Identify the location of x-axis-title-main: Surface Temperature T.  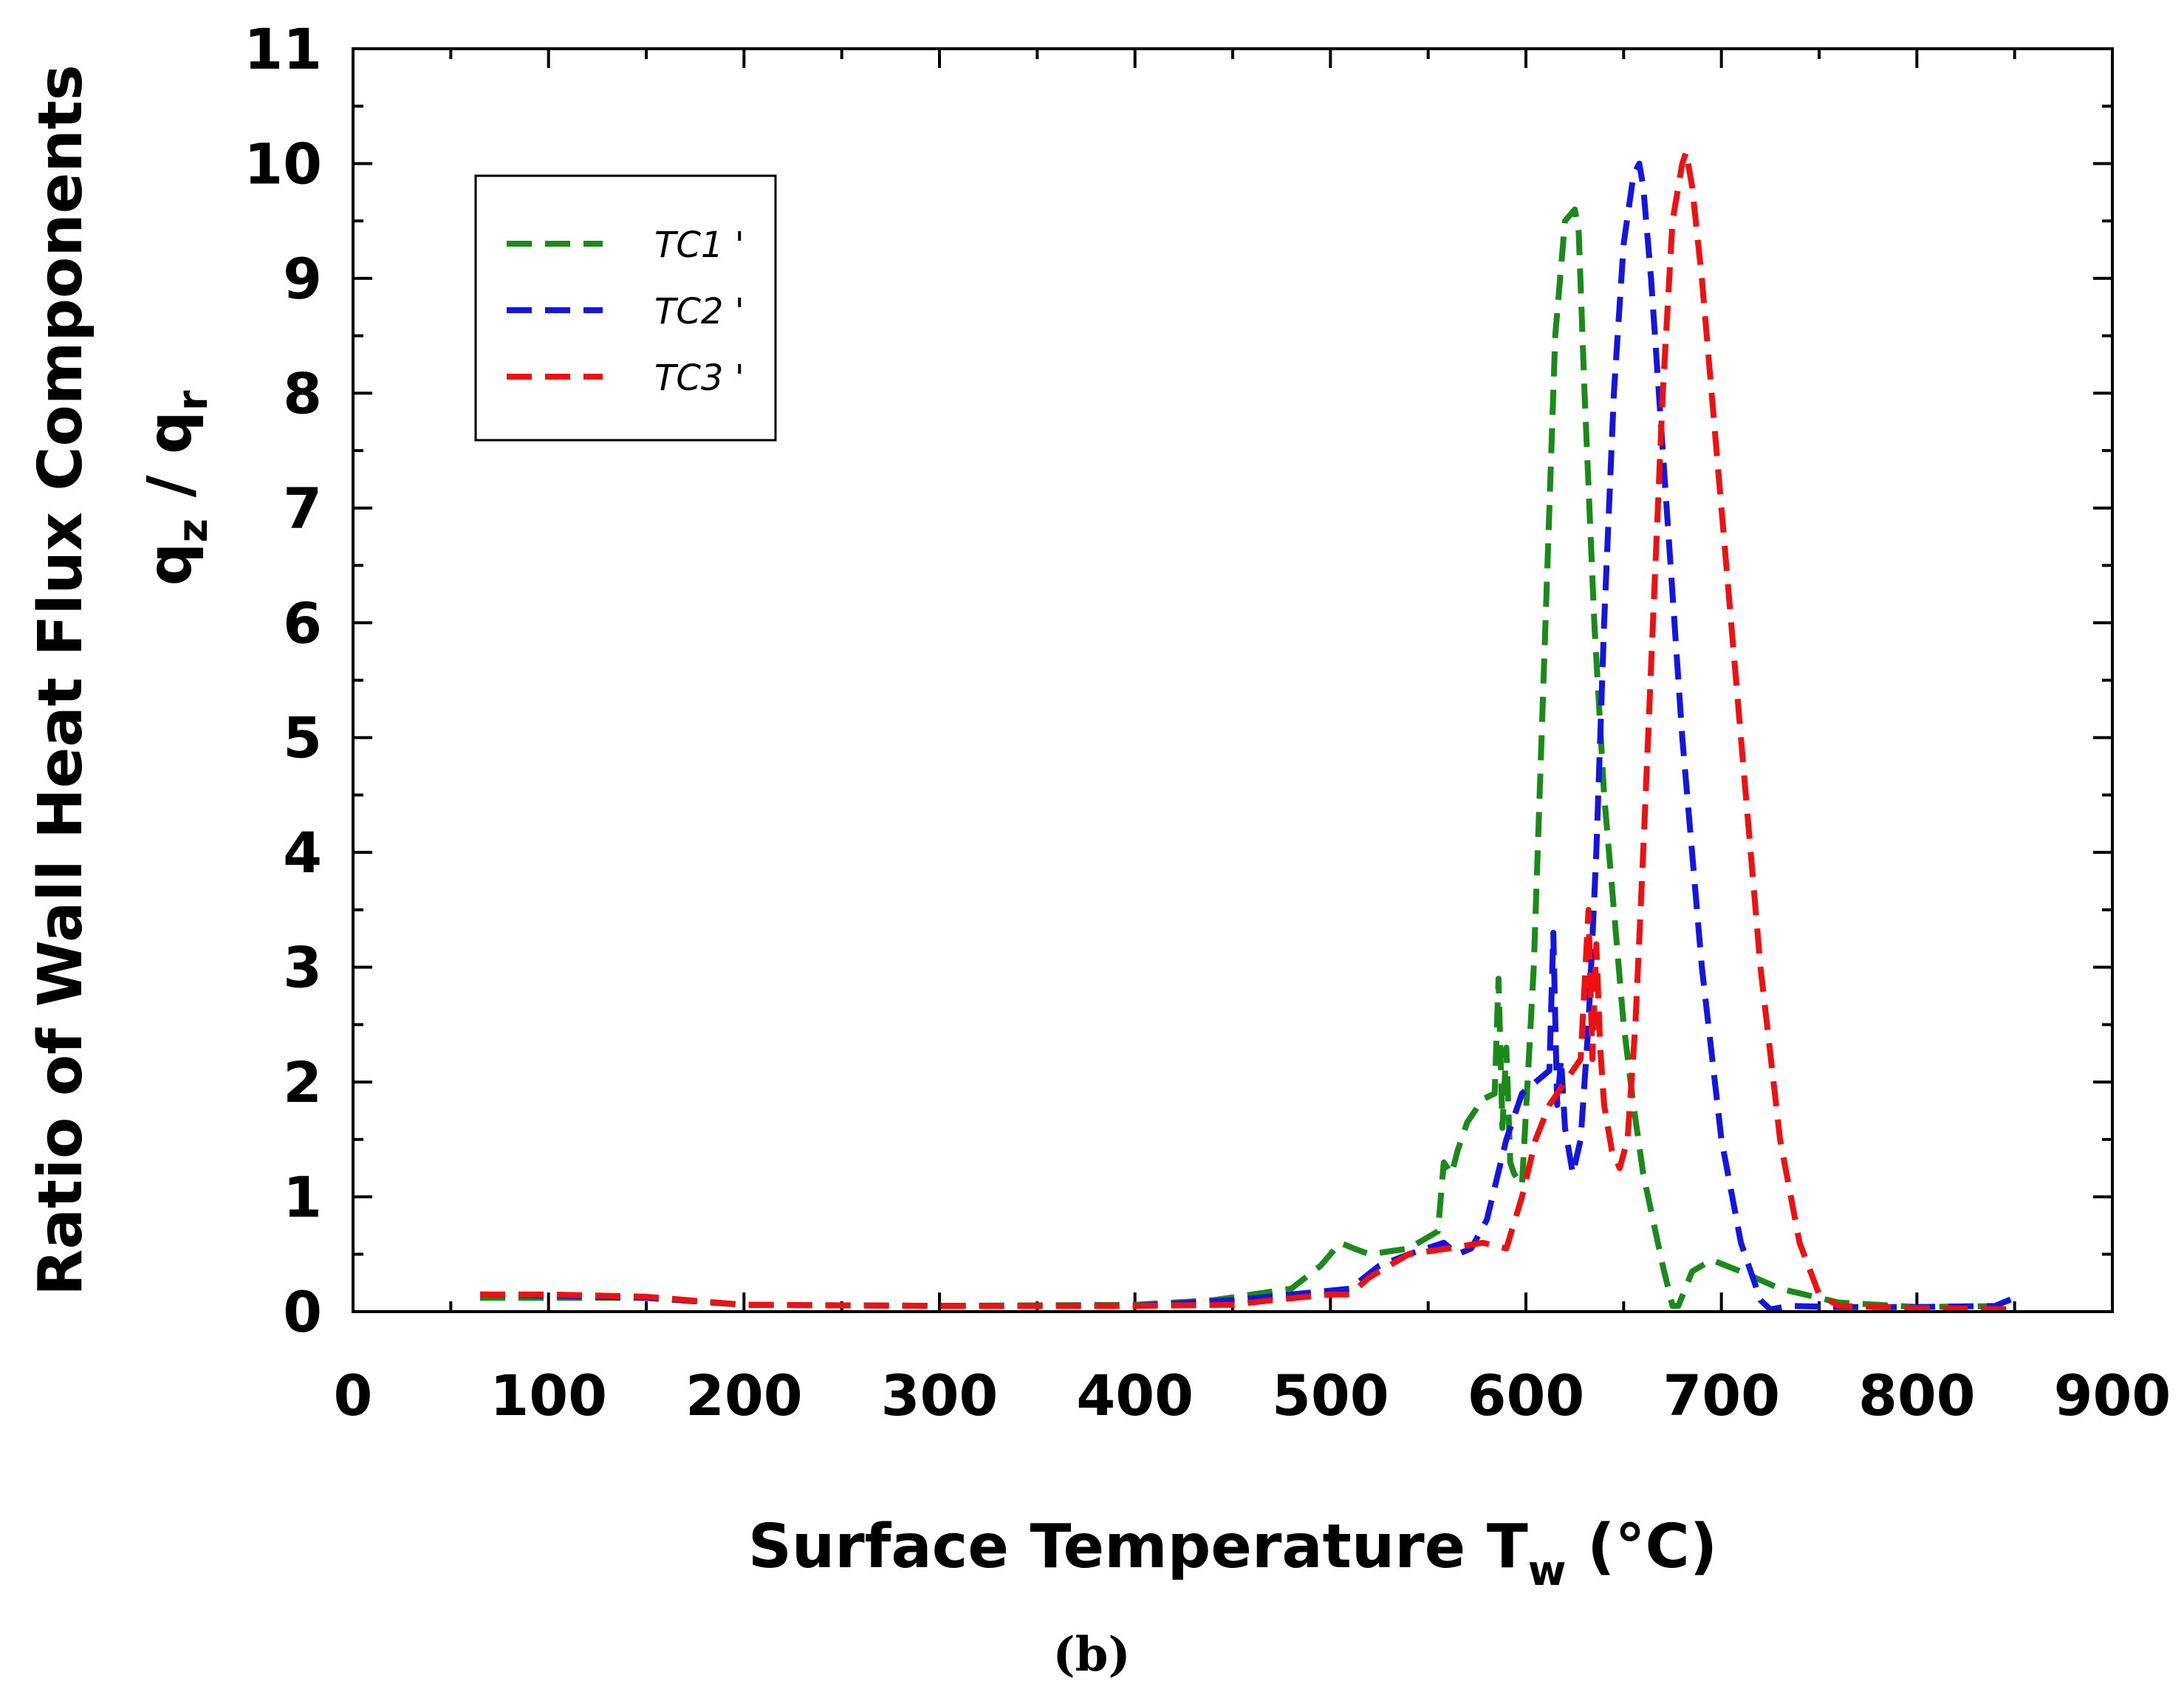
(1138, 1547).